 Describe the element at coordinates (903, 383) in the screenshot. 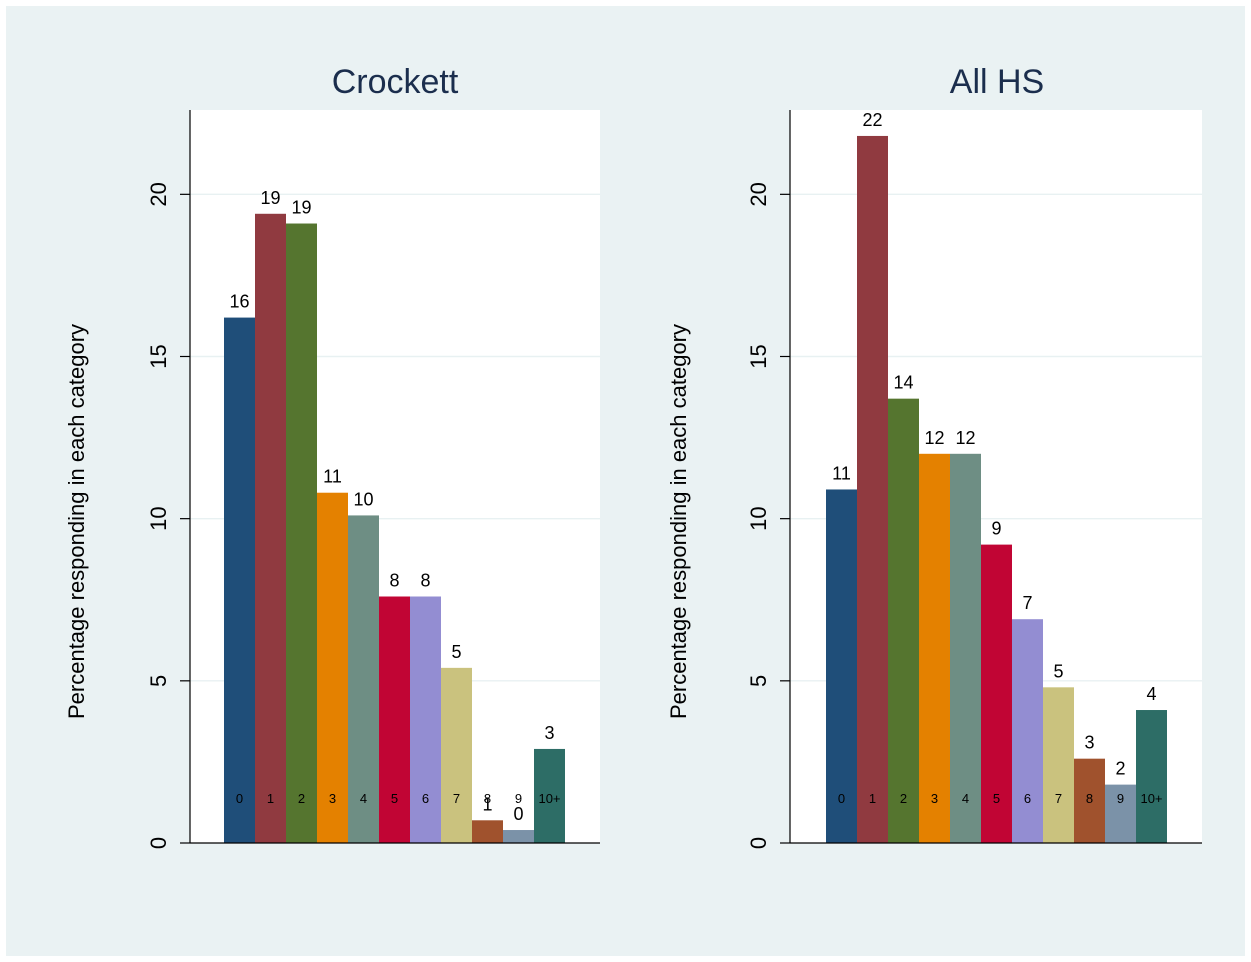

I see `value-label-2: 14` at that location.